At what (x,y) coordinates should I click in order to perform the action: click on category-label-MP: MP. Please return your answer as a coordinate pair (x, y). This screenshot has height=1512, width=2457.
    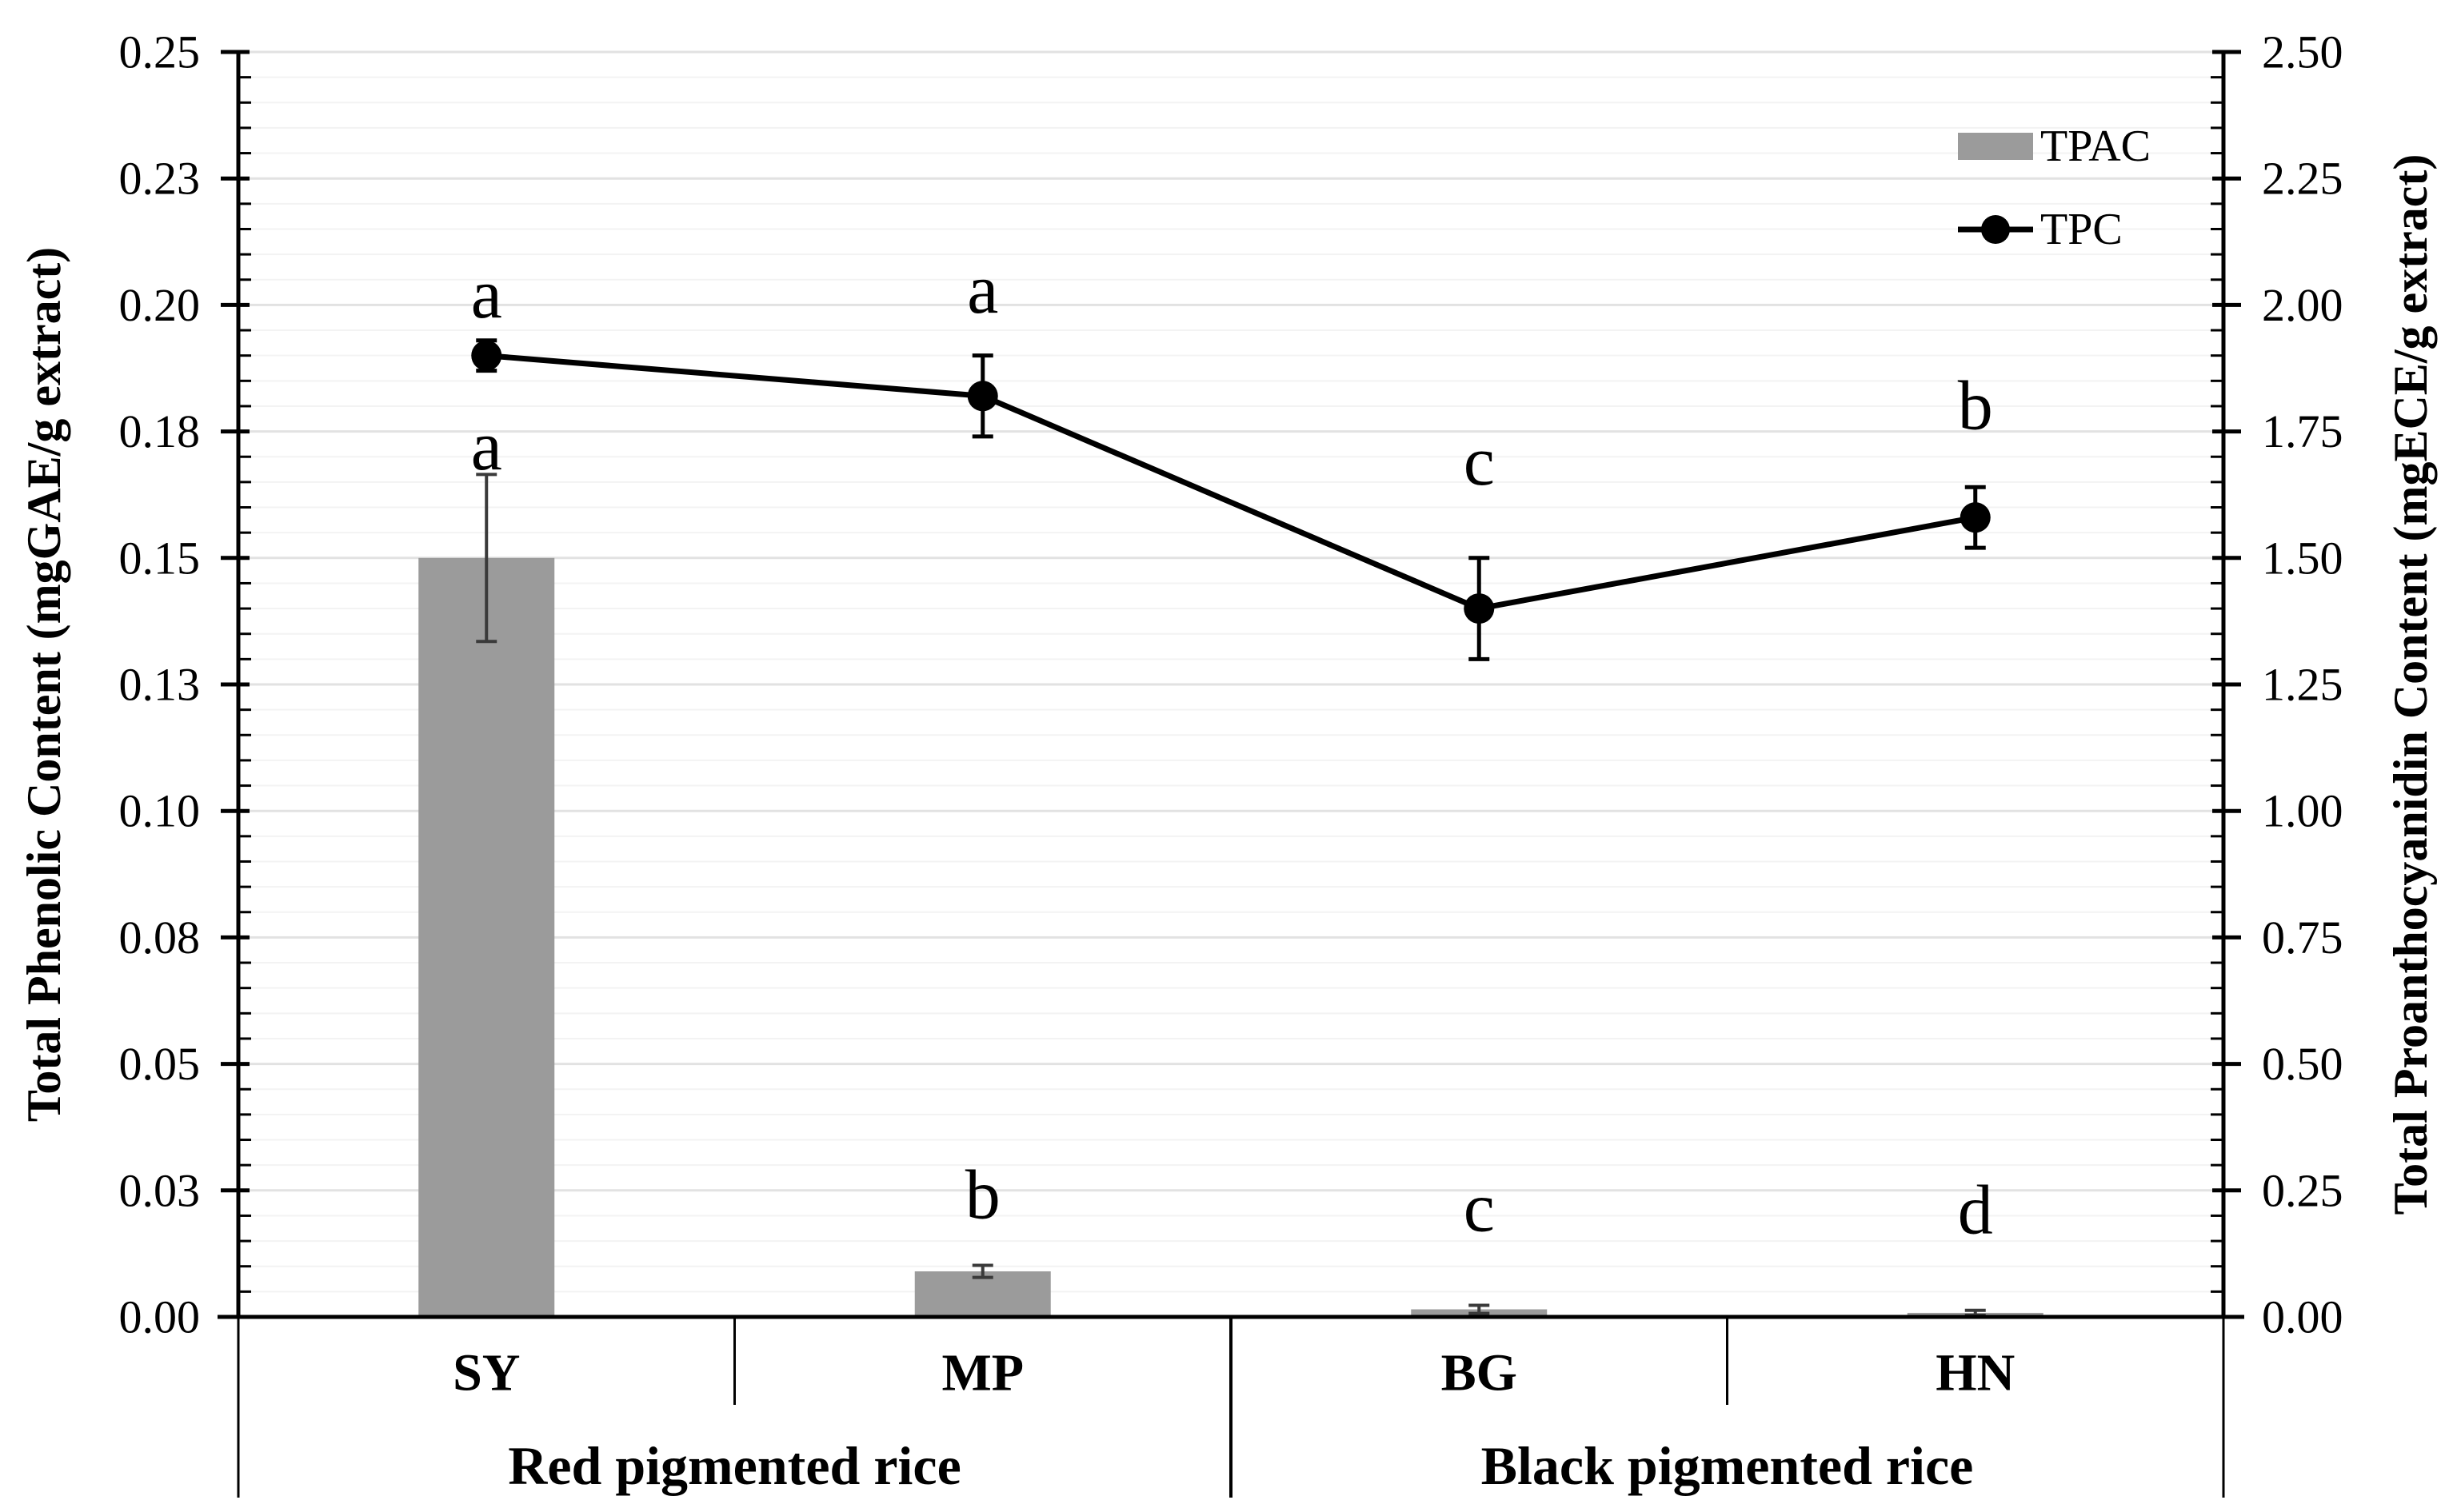
    Looking at the image, I should click on (982, 1373).